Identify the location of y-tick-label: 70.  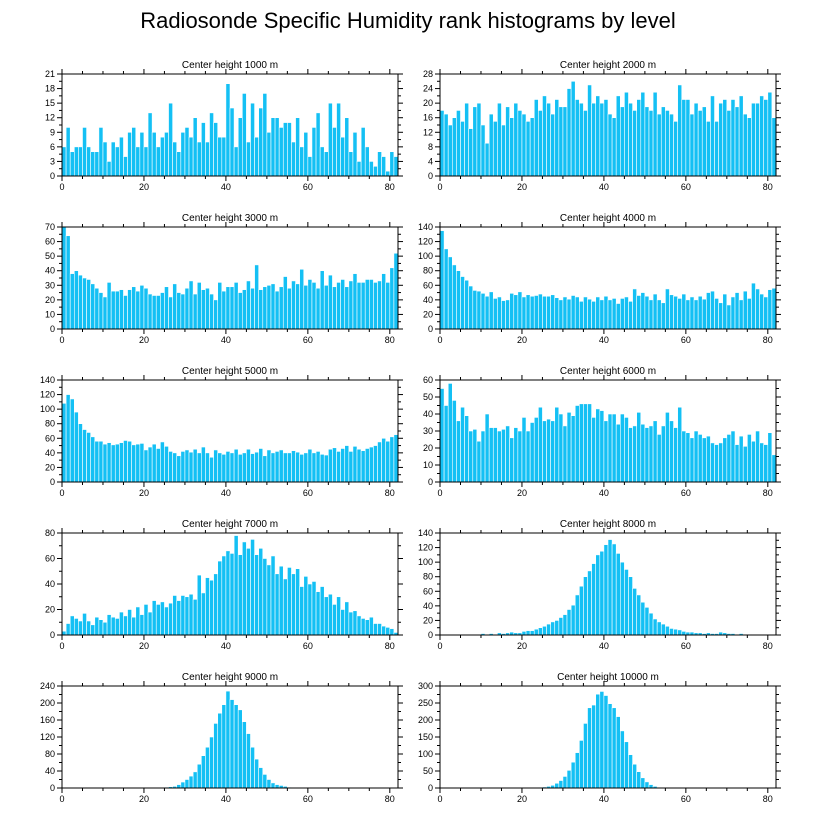
(50, 227).